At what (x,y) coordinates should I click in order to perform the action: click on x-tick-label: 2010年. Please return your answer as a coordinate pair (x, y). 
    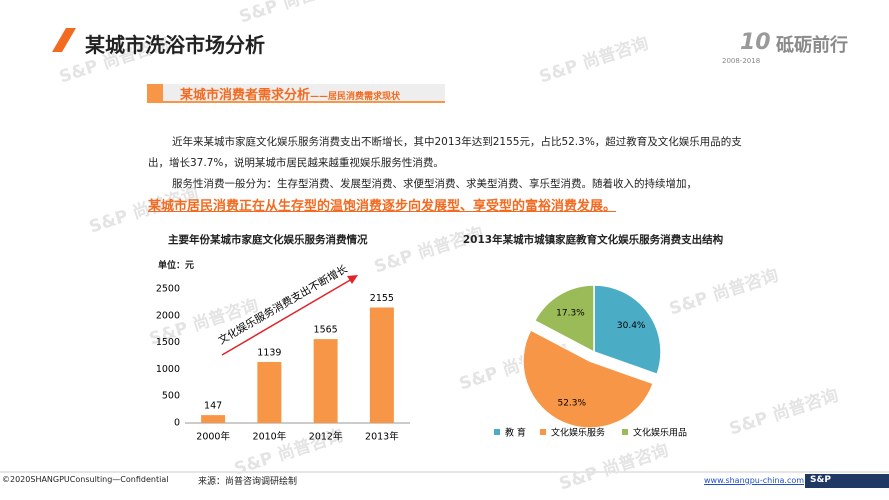
    Looking at the image, I should click on (270, 437).